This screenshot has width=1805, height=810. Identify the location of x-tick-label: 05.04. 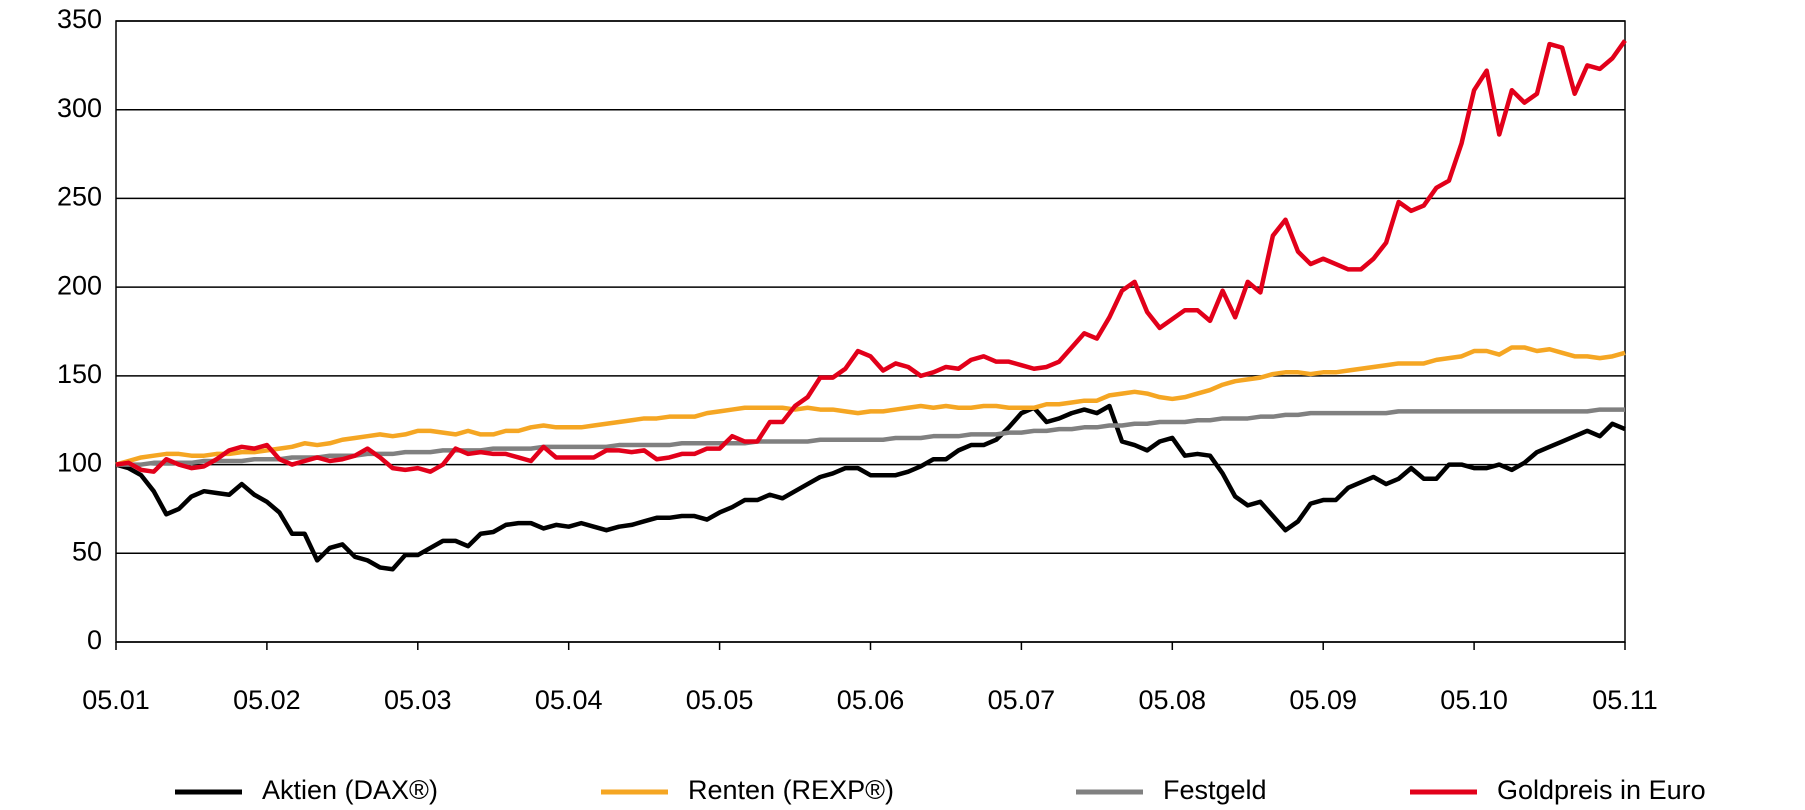
(569, 700).